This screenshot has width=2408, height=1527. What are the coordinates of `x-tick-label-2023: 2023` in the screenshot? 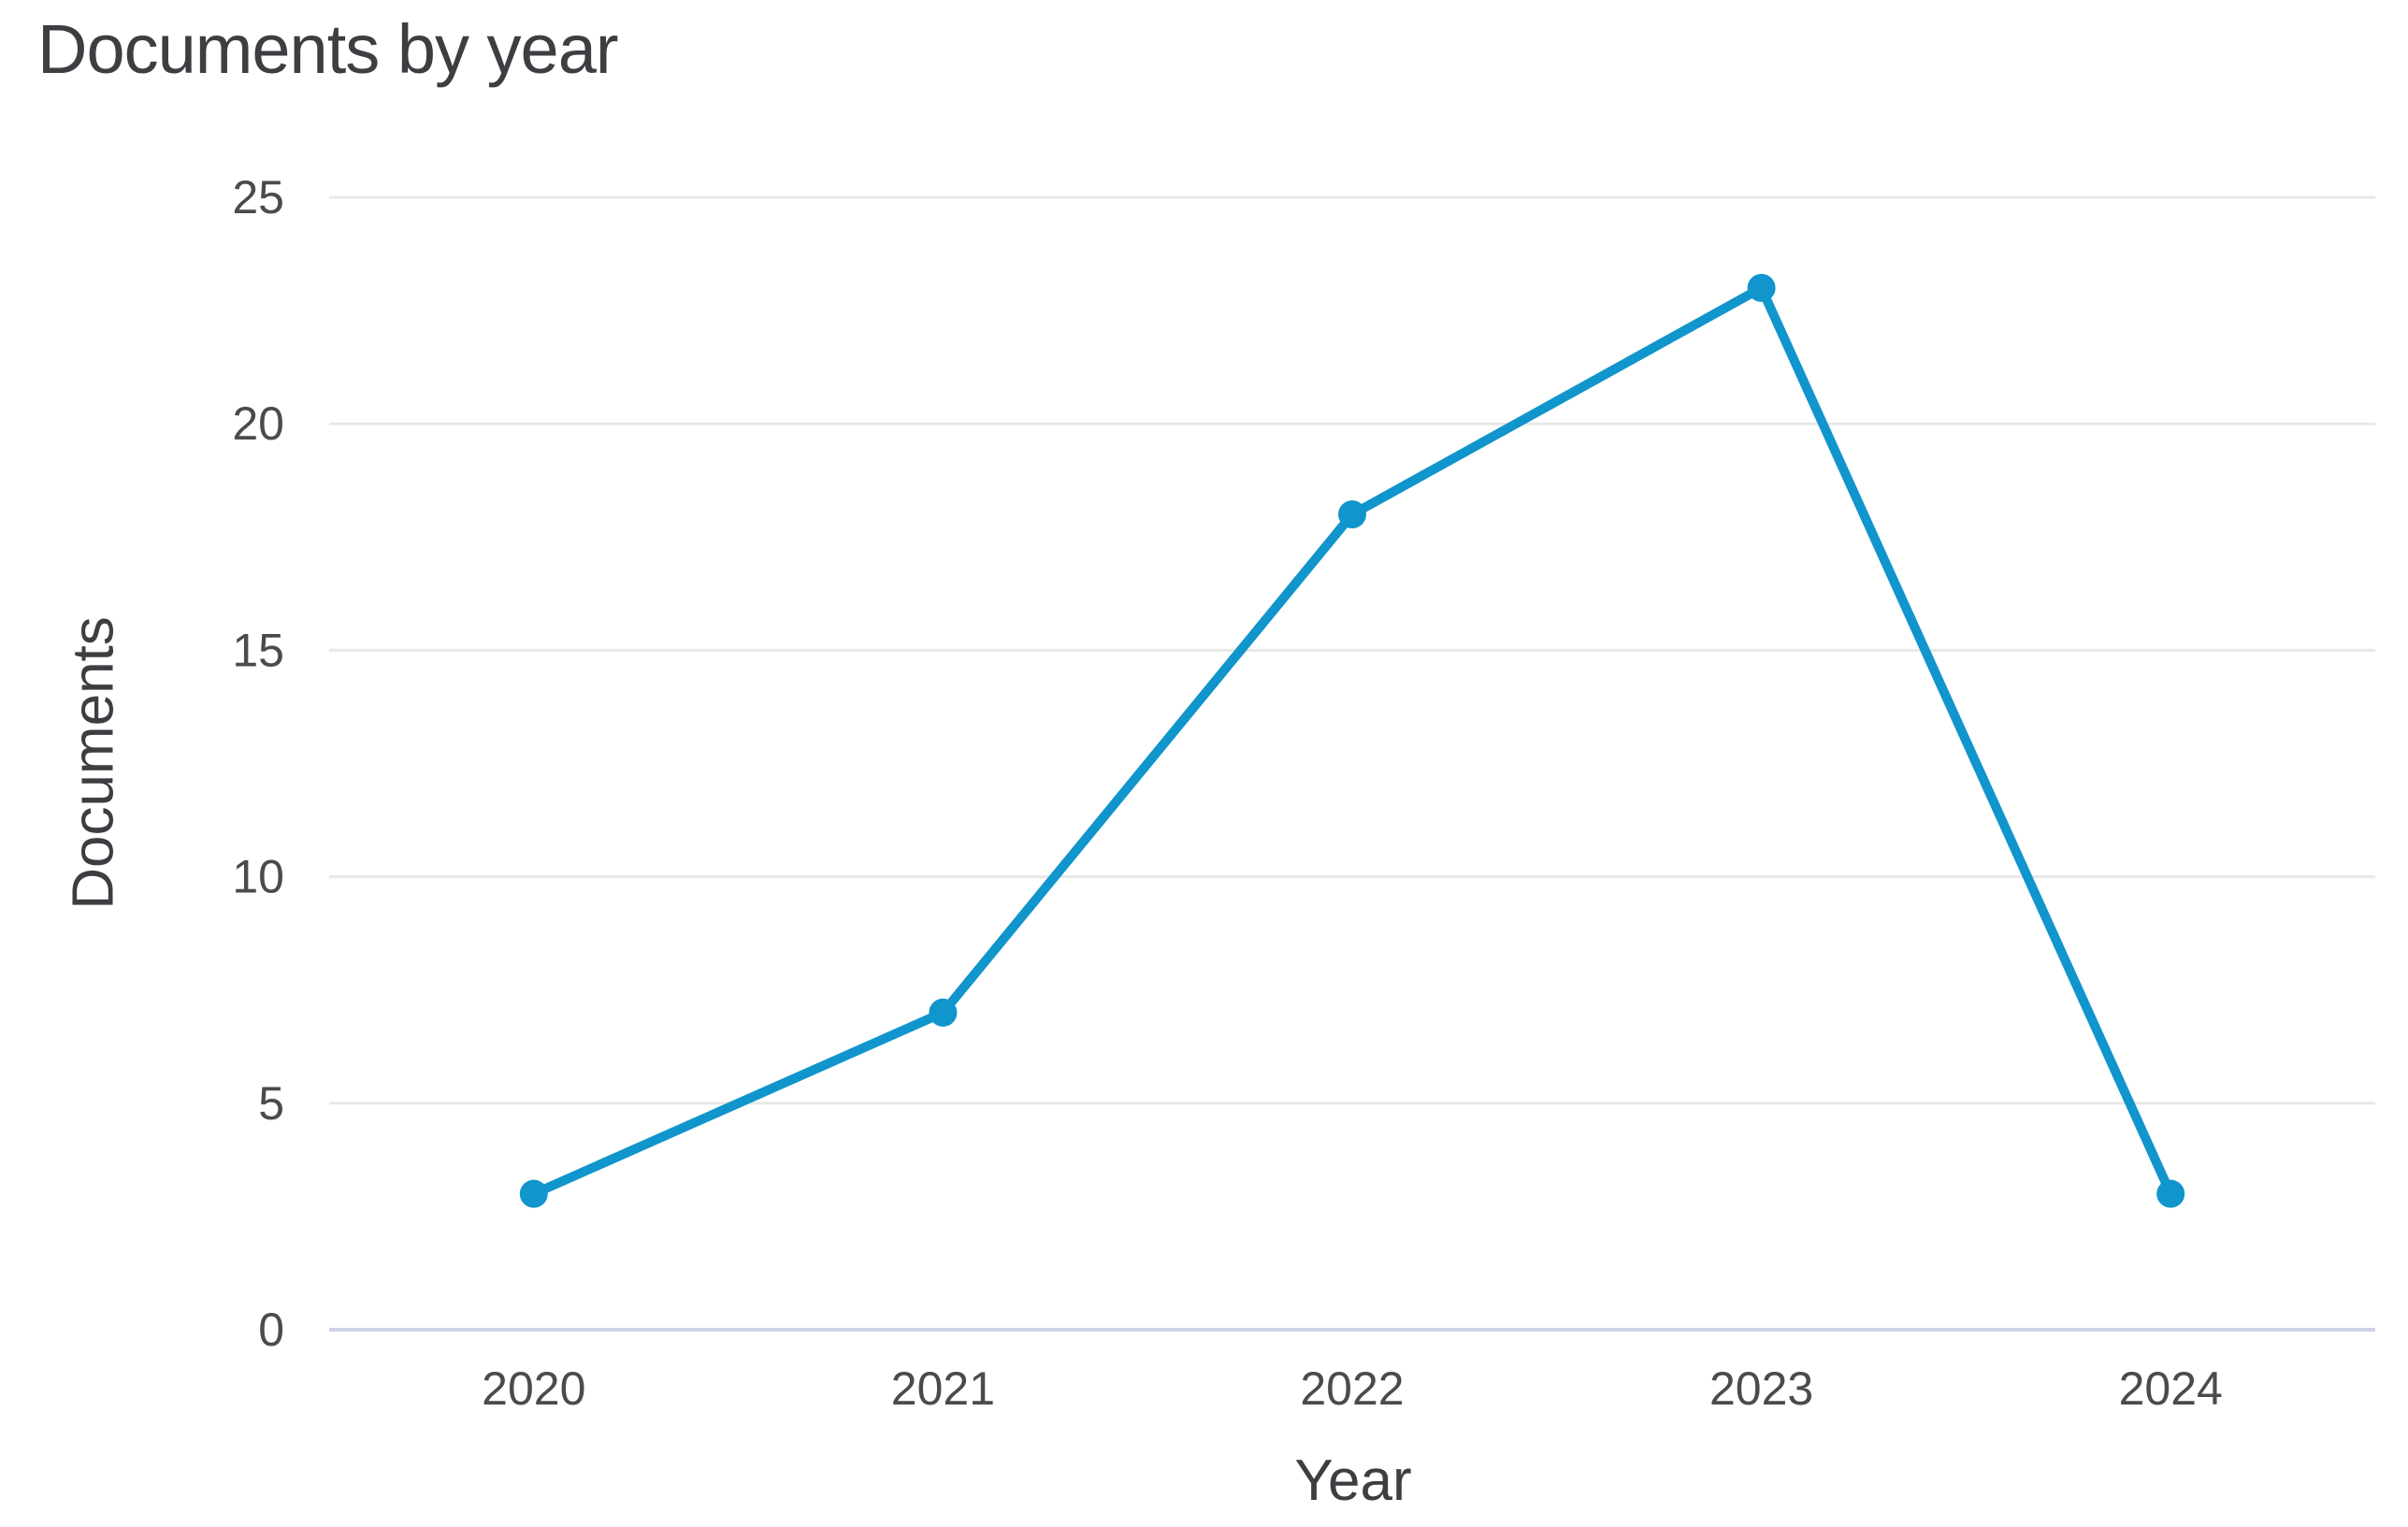 It's located at (1761, 1389).